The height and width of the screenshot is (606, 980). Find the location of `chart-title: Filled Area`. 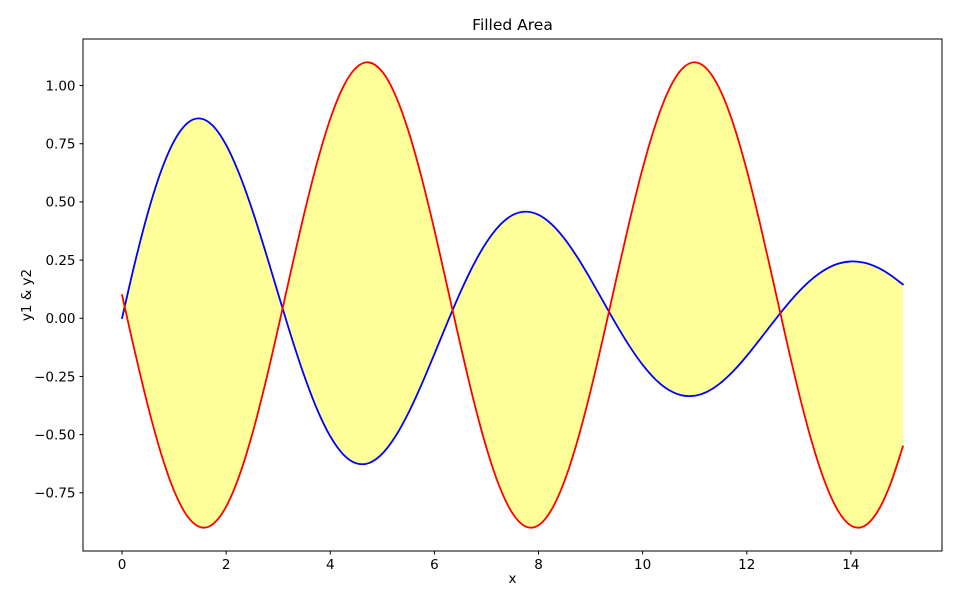

chart-title: Filled Area is located at coordinates (512, 25).